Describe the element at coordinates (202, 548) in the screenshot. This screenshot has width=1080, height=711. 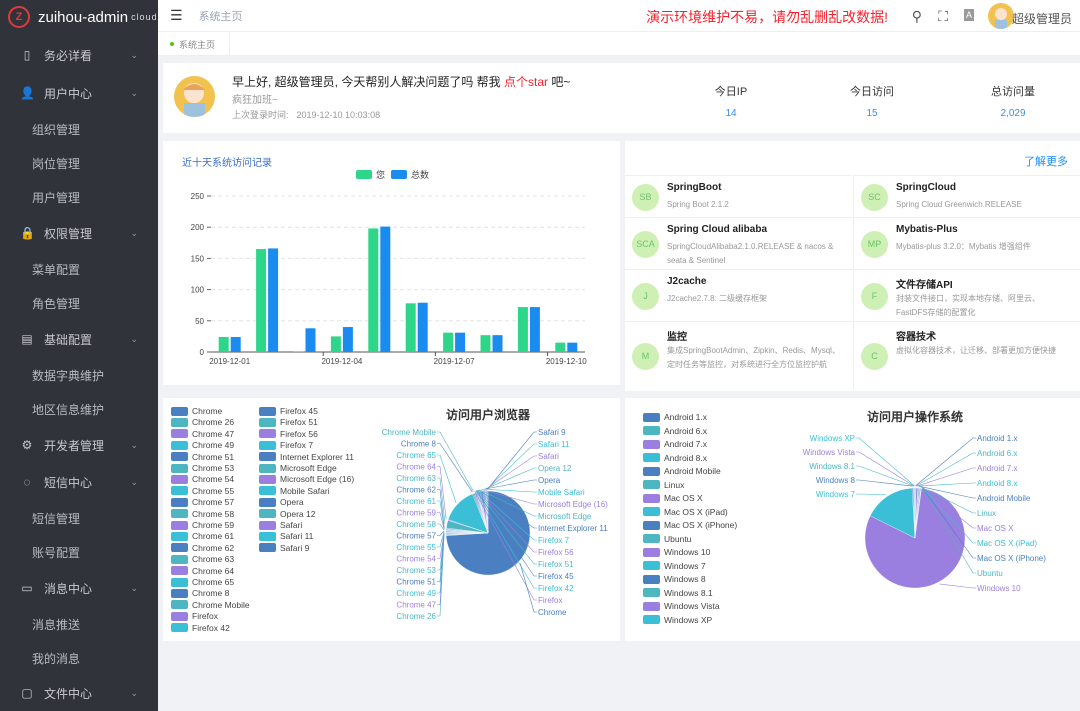
I see `legend-item: Chrome 62` at that location.